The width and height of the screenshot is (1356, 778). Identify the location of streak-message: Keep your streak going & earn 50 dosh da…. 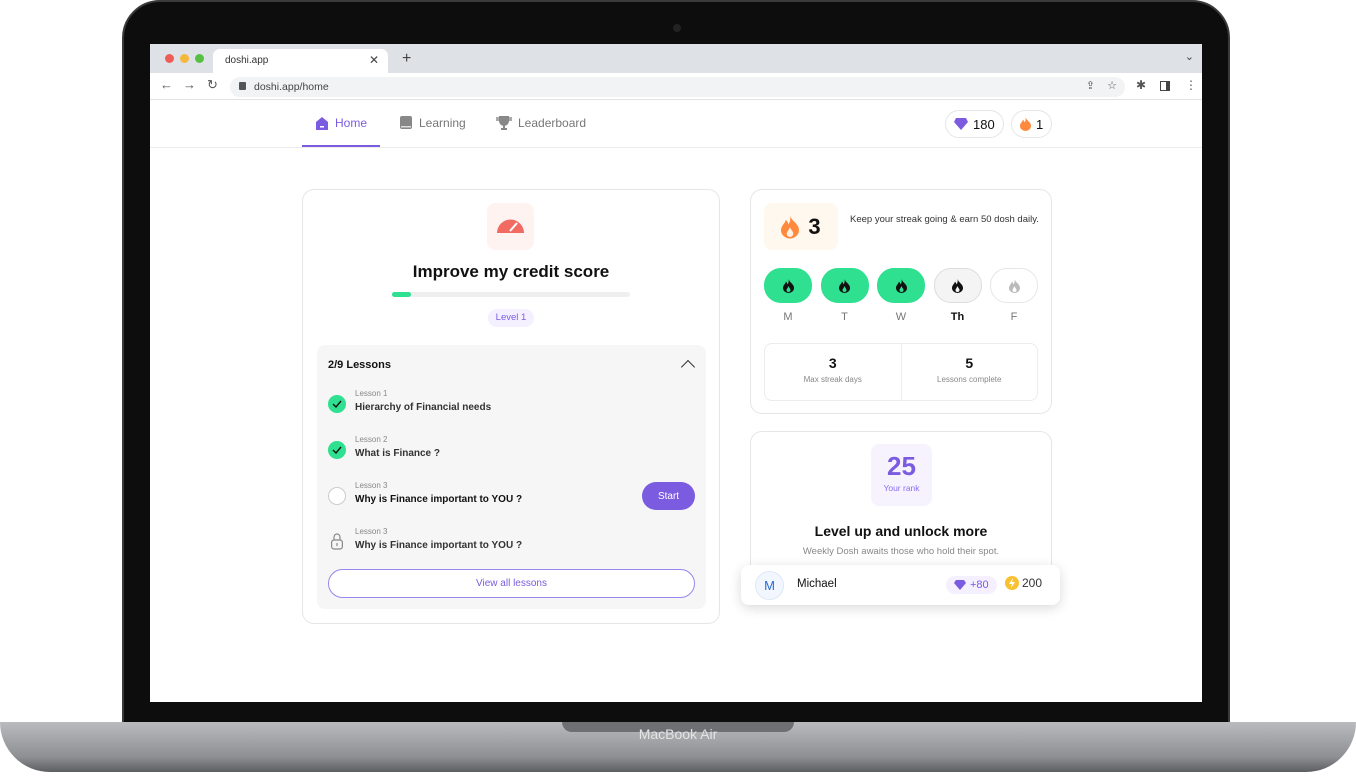
(944, 219).